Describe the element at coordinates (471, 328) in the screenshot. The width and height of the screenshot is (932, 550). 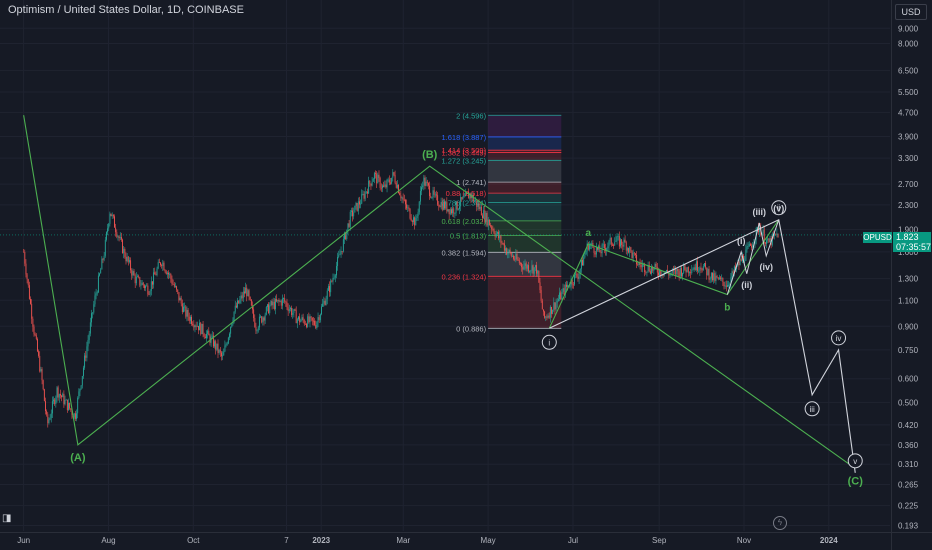
I see `fib-level-label: 0 (0.886)` at that location.